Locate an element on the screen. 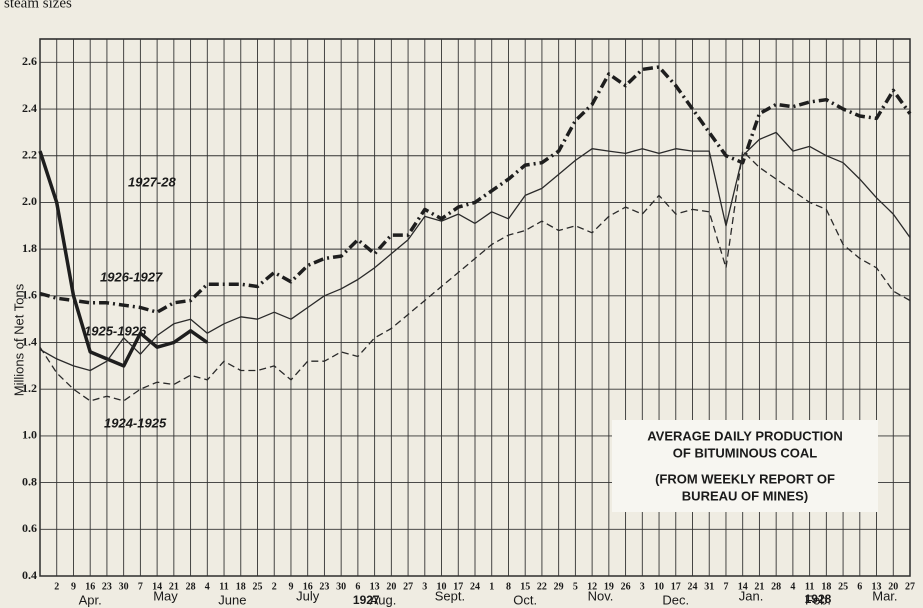  x-tick-label: 5 is located at coordinates (575, 586).